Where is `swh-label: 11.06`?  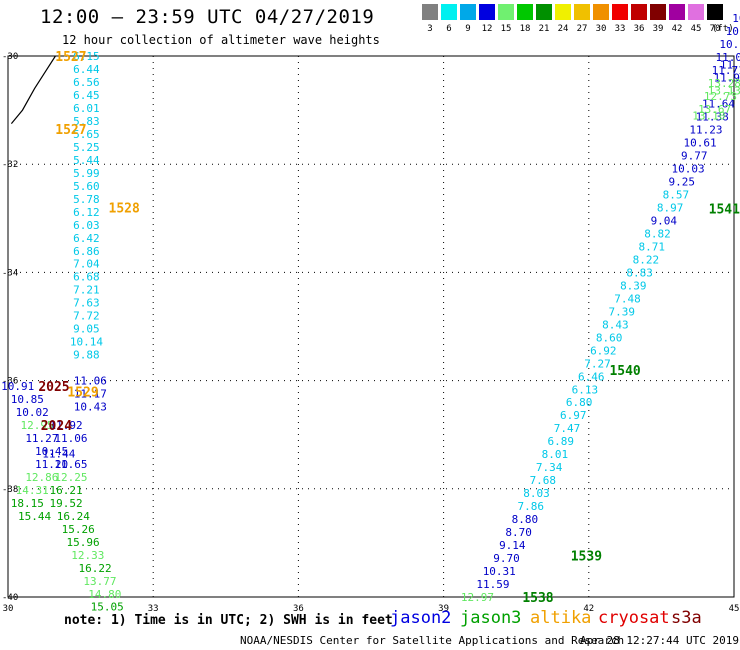
swh-label: 11.06 is located at coordinates (70, 438).